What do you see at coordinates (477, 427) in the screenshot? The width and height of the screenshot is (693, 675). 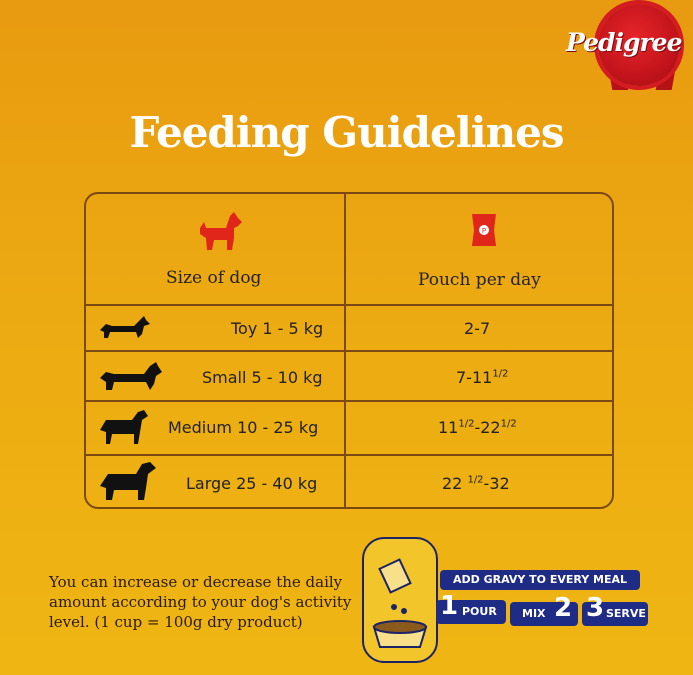 I see `pouch-medium: 111/2-221/2` at bounding box center [477, 427].